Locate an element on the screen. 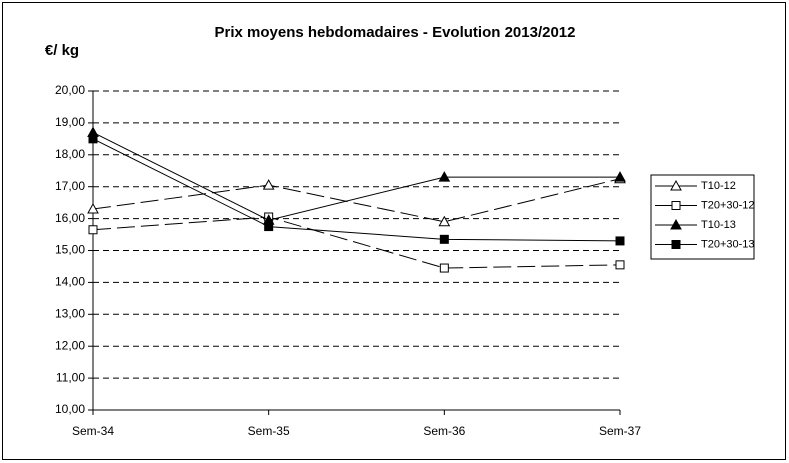 Image resolution: width=789 pixels, height=463 pixels. x-tick-label: Sem-35 is located at coordinates (269, 431).